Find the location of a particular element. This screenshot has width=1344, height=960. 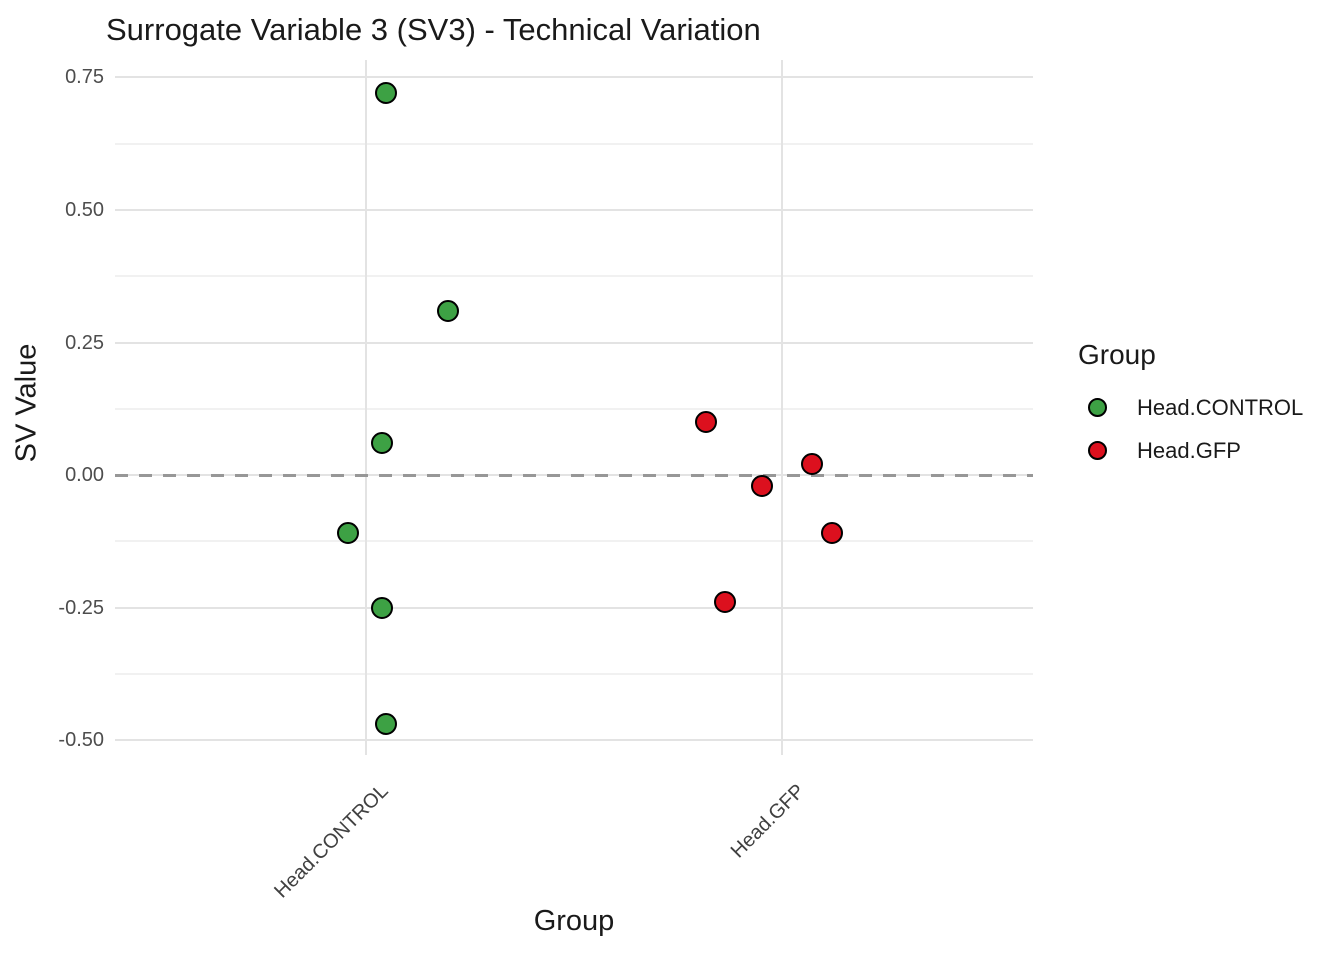

legend-title: Group is located at coordinates (1117, 354).